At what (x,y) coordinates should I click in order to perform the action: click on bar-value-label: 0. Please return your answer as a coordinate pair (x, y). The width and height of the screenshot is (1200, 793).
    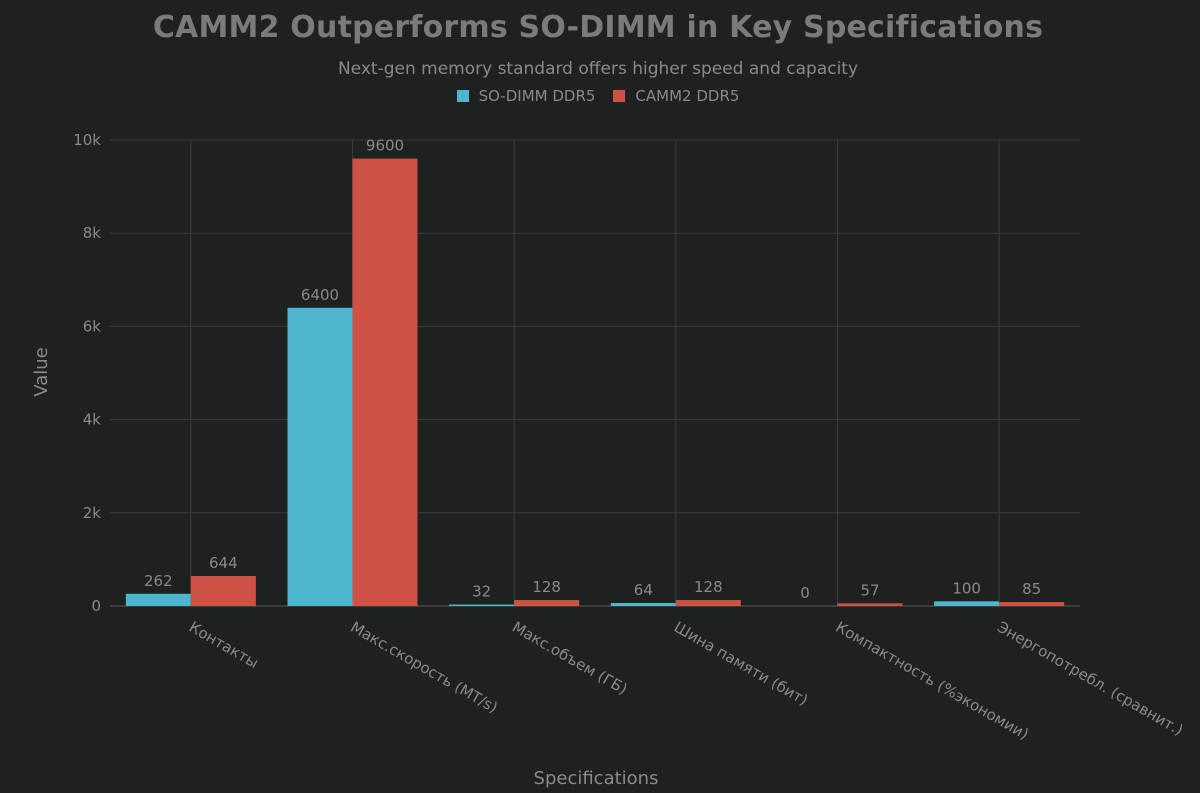
    Looking at the image, I should click on (805, 593).